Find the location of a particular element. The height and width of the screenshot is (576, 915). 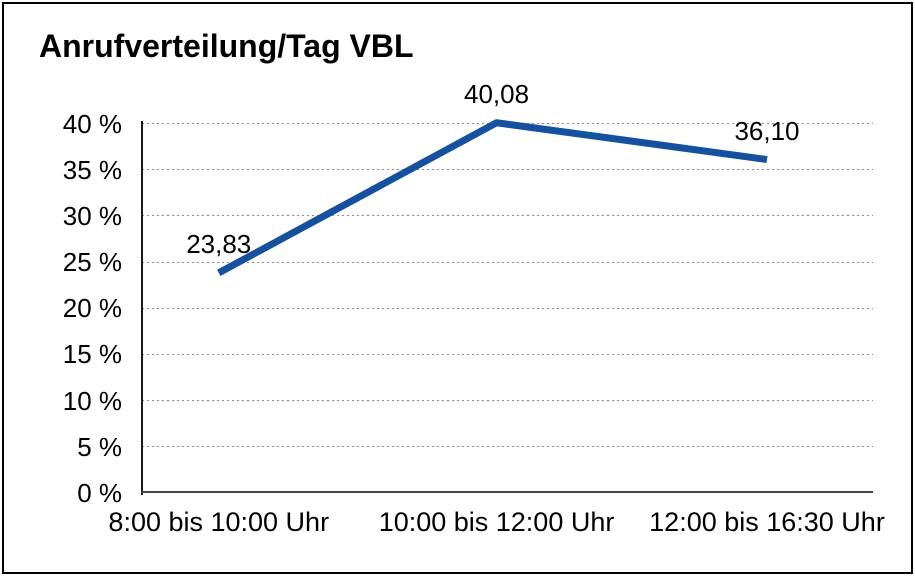

data-label: 40,08 is located at coordinates (496, 93).